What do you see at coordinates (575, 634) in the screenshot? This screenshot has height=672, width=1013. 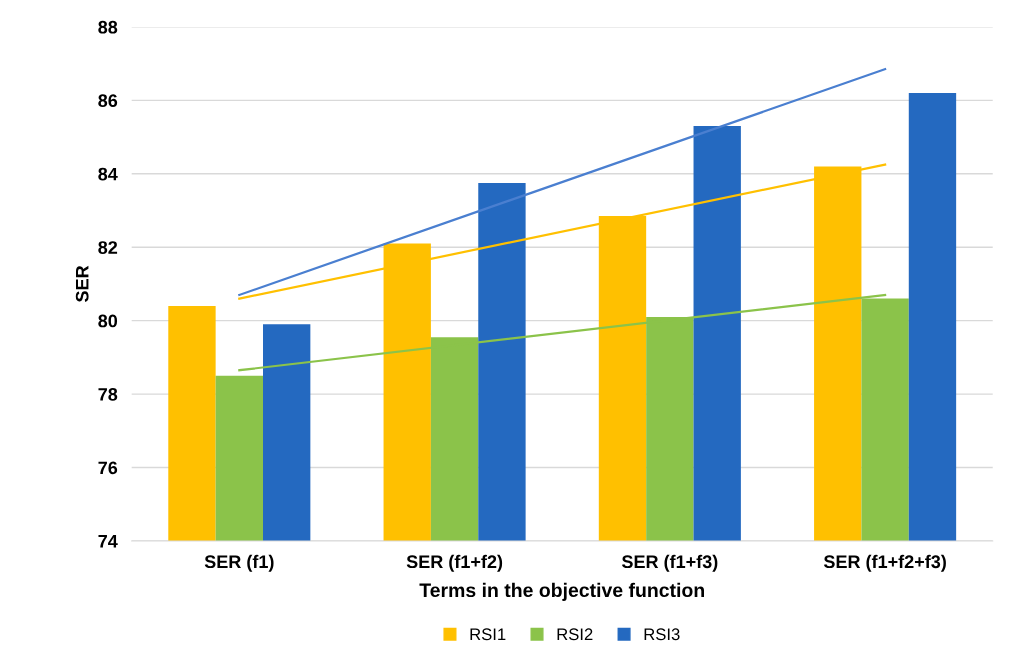 I see `legend-label: RSI2` at bounding box center [575, 634].